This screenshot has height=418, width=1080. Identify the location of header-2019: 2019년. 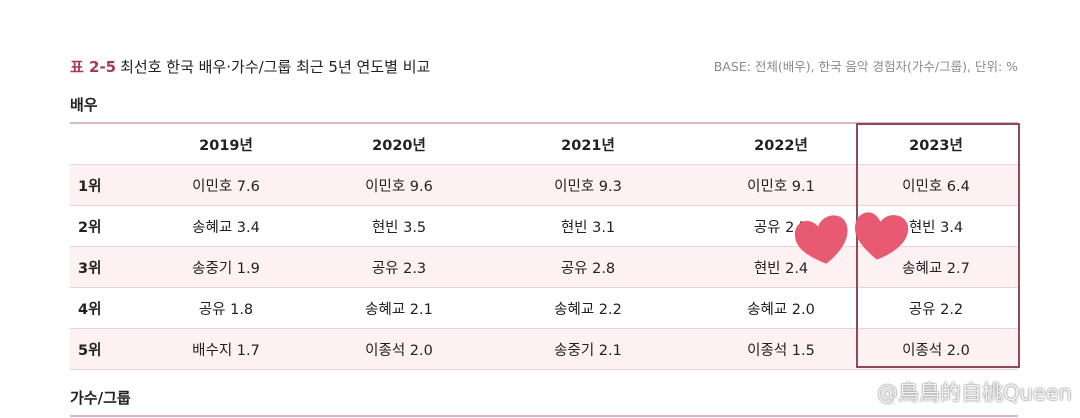
(226, 144).